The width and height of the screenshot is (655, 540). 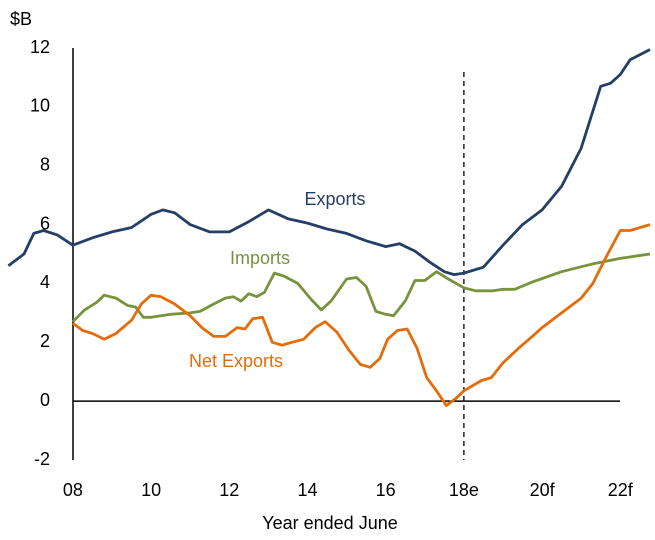 What do you see at coordinates (229, 490) in the screenshot?
I see `x-tick-label: 12` at bounding box center [229, 490].